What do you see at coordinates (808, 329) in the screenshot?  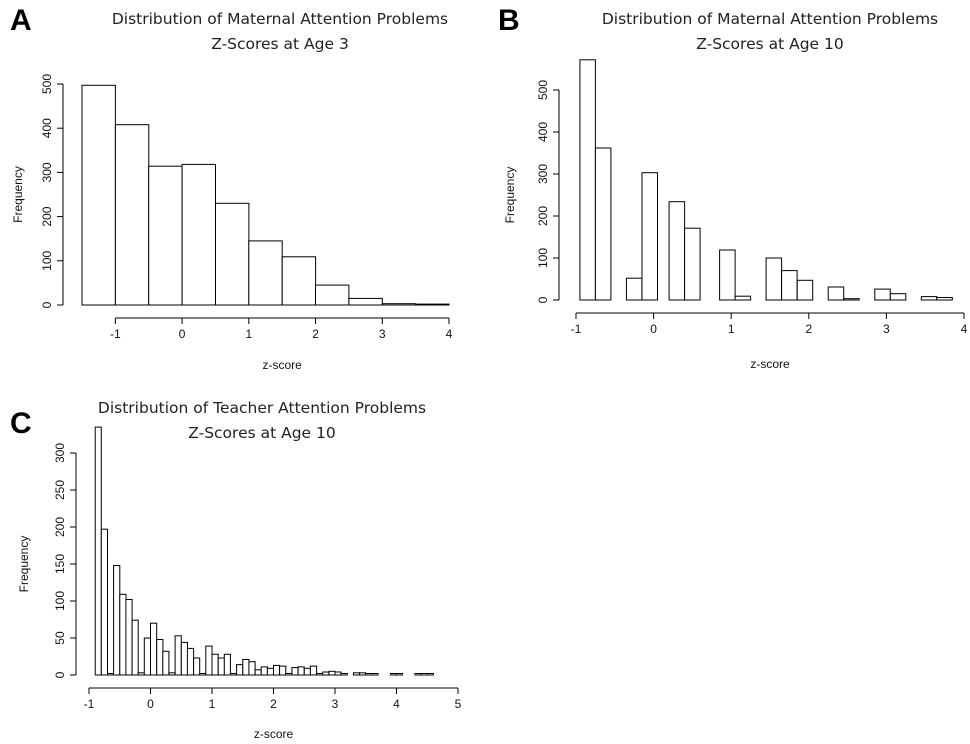 I see `x-tick-label: 2` at bounding box center [808, 329].